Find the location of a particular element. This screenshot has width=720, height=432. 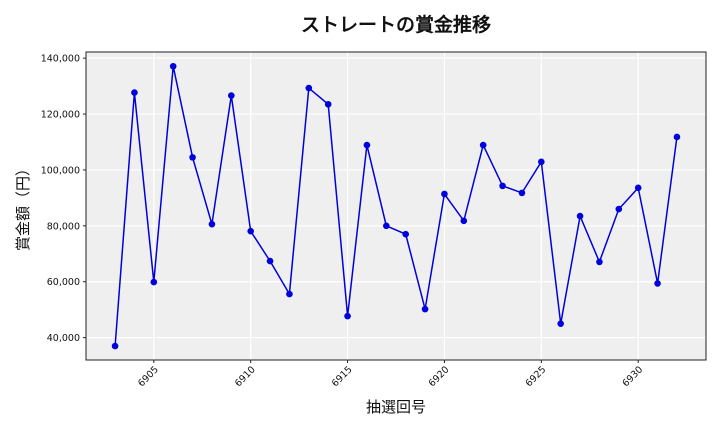

y-tick-label: 140,000 is located at coordinates (60, 59).